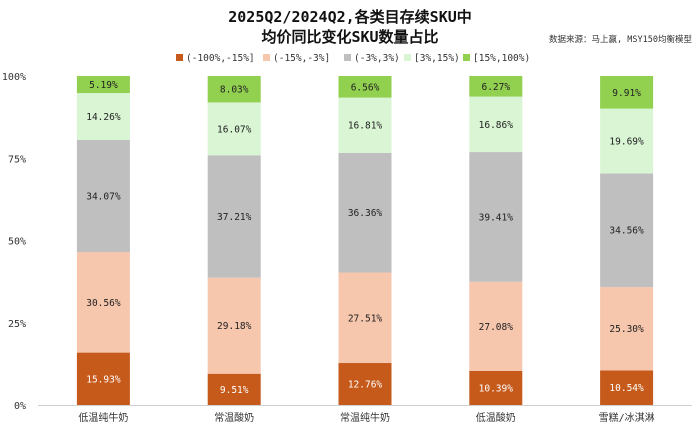  What do you see at coordinates (17, 159) in the screenshot?
I see `y-tick-label: 75%` at bounding box center [17, 159].